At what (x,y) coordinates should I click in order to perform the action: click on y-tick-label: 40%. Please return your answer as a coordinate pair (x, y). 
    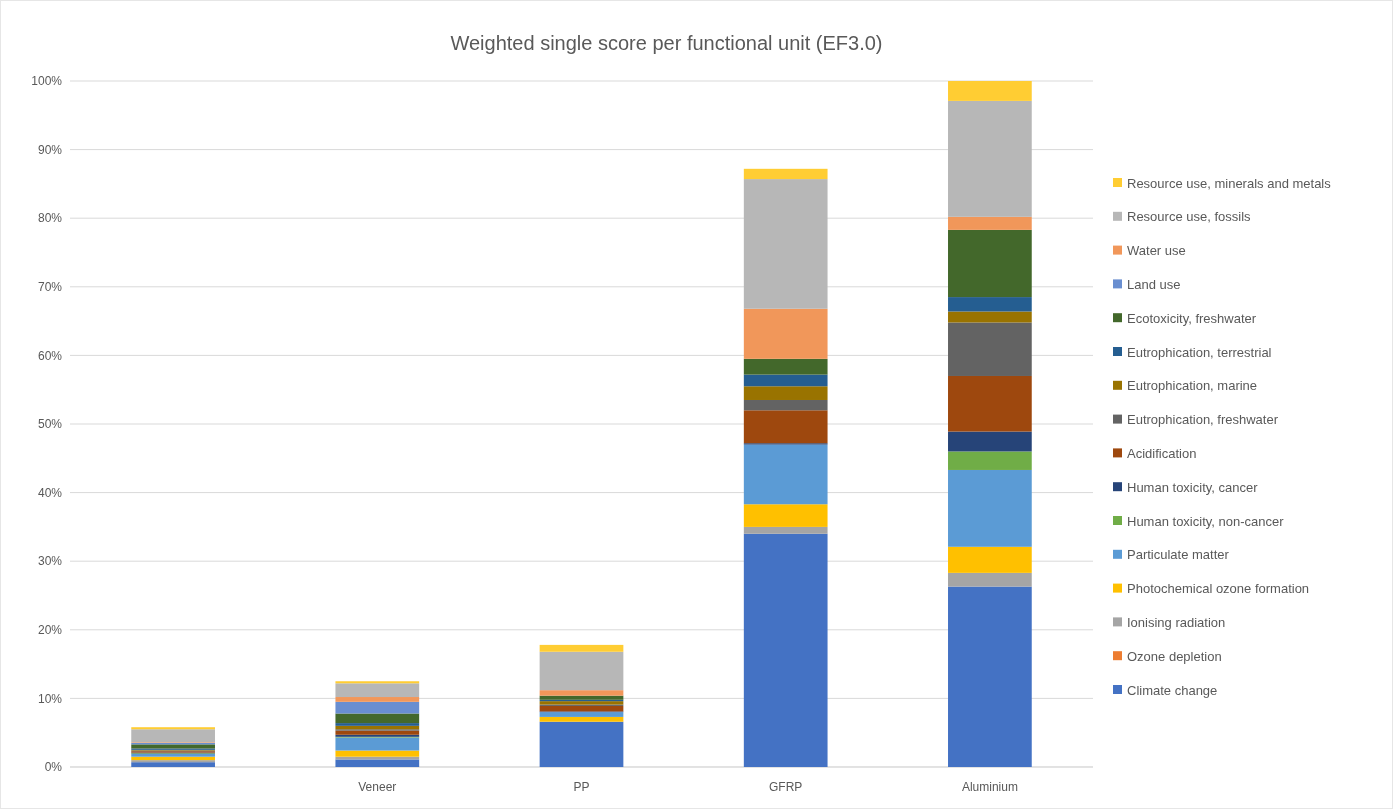
    Looking at the image, I should click on (50, 492).